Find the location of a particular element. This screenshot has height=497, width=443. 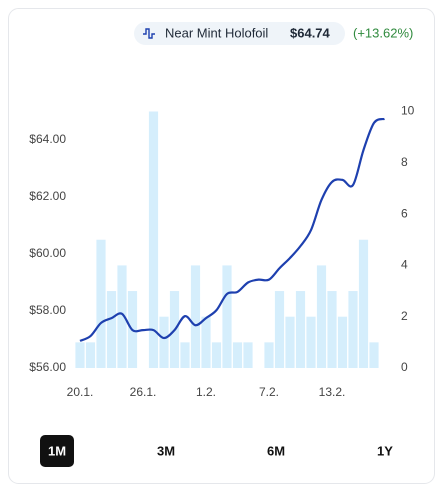

x-tick-label: 7.2. is located at coordinates (269, 392).